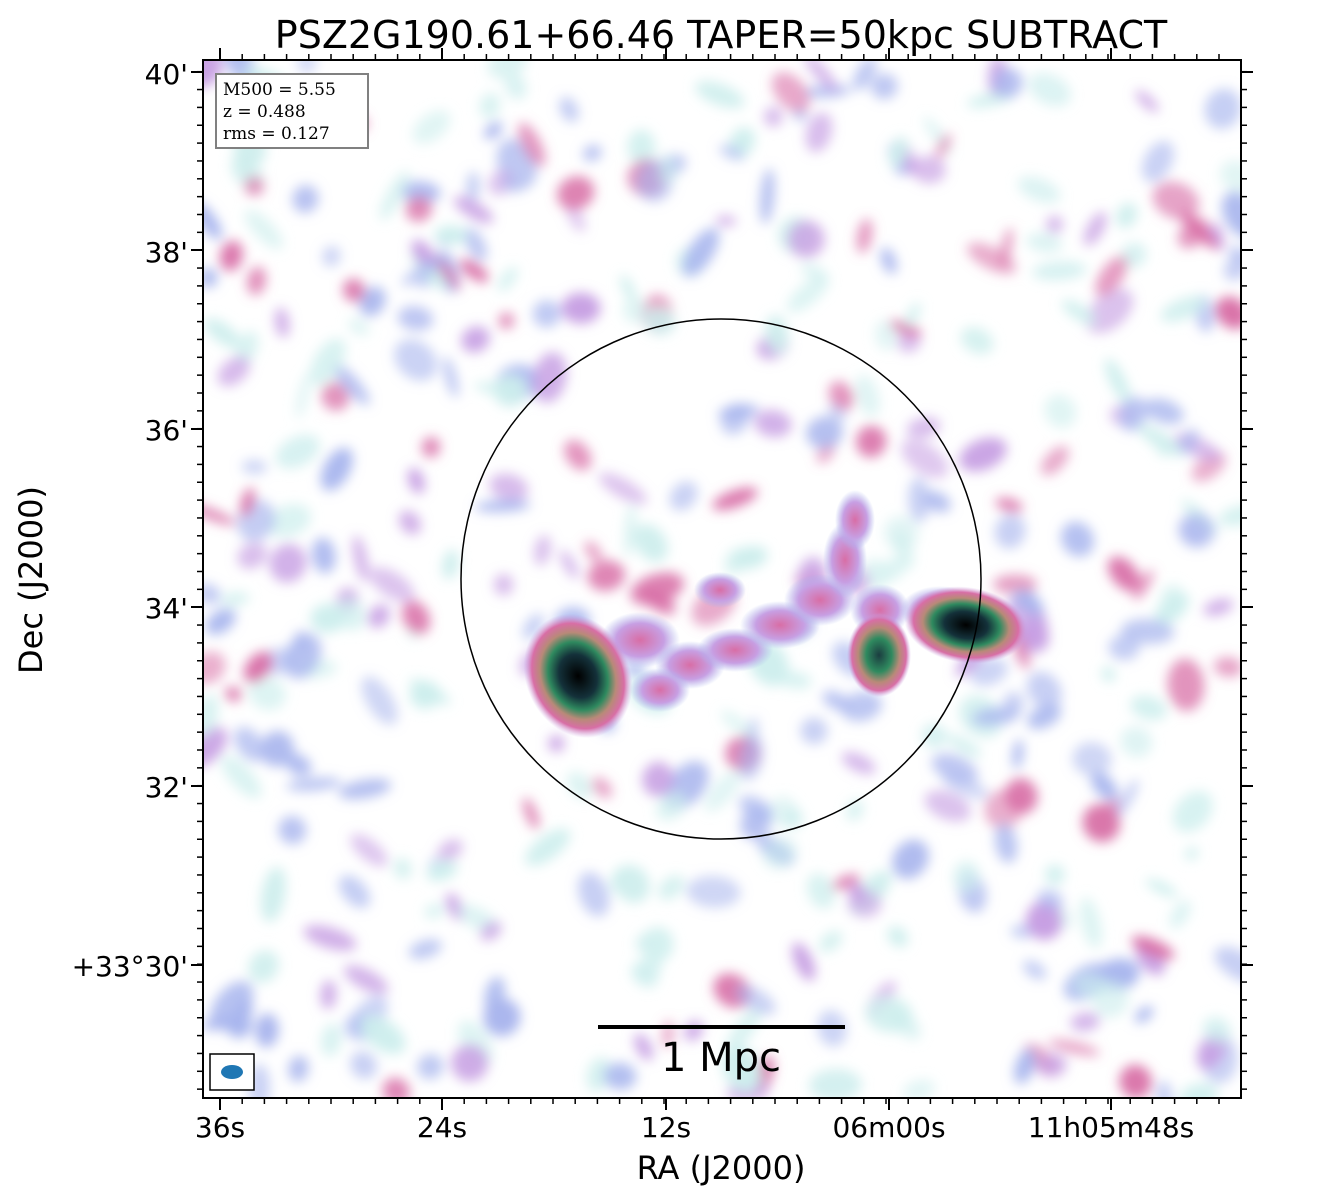 The image size is (1321, 1200). Describe the element at coordinates (279, 90) in the screenshot. I see `info-m500: M500 = 5.55` at that location.